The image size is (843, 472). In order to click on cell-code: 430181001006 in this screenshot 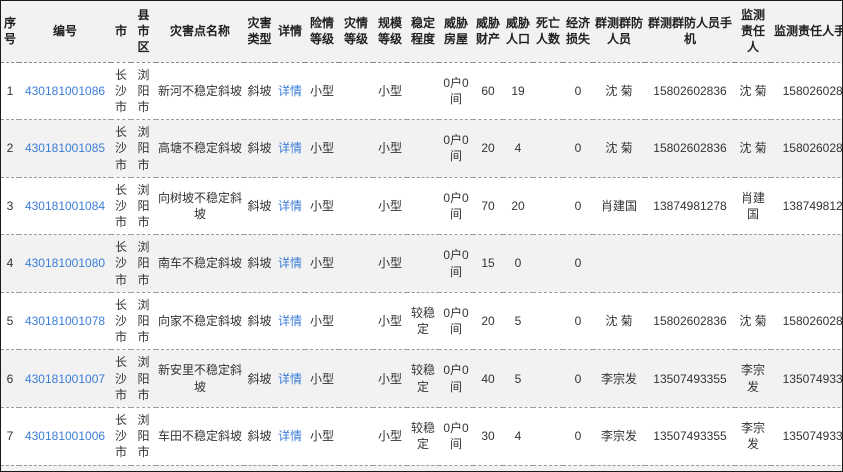, I will do `click(65, 436)`.